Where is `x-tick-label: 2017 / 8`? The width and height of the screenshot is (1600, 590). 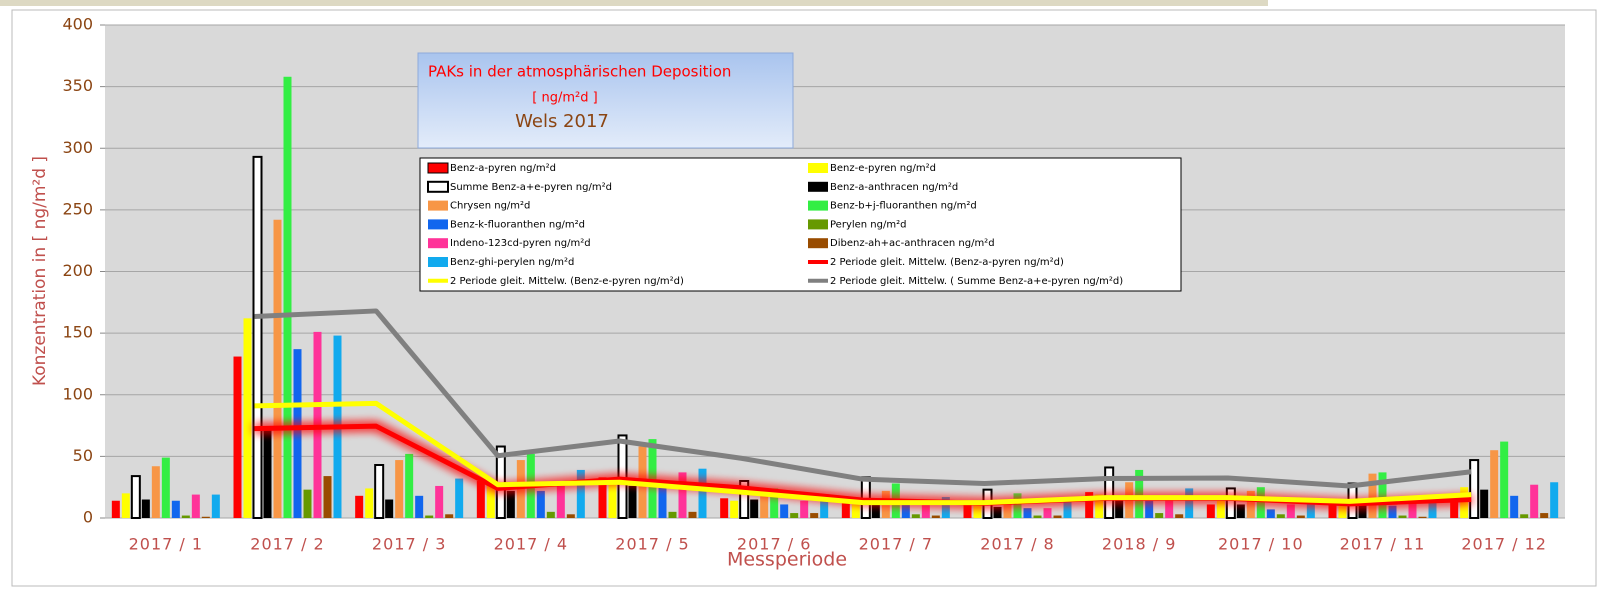
x-tick-label: 2017 / 8 is located at coordinates (1017, 544).